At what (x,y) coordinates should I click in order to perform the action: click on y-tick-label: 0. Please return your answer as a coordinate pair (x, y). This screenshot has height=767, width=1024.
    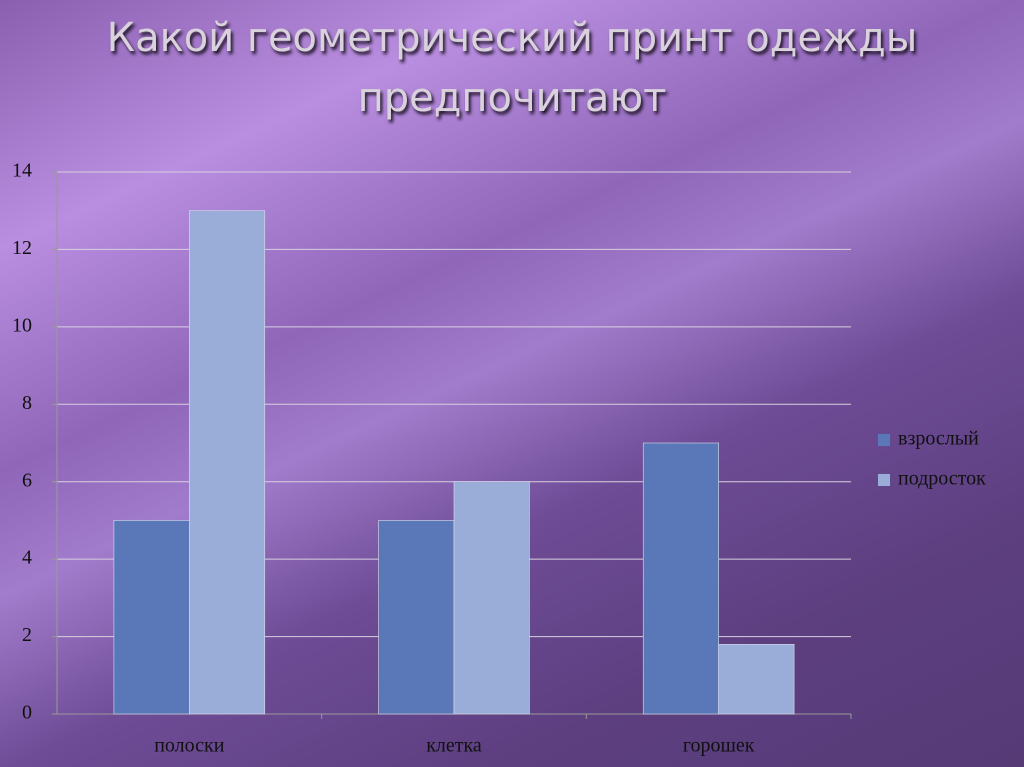
    Looking at the image, I should click on (27, 713).